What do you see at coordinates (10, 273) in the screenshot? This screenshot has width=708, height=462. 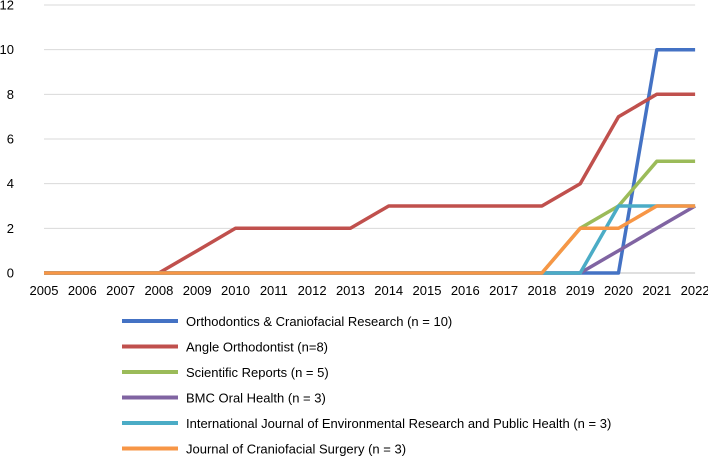 I see `y-tick-label: 0` at bounding box center [10, 273].